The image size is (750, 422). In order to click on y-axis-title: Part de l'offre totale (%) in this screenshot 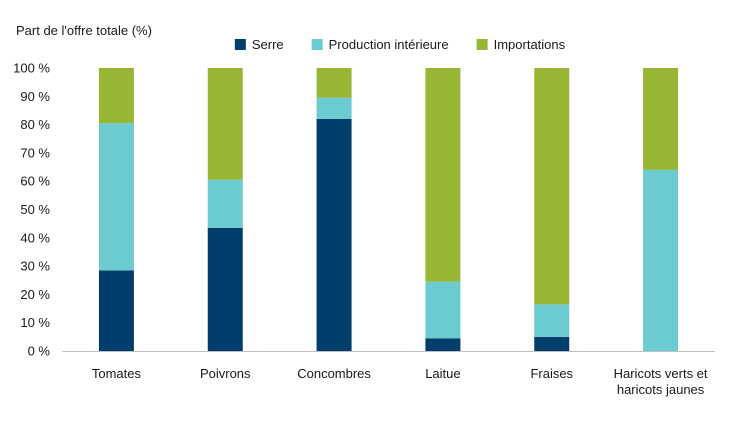, I will do `click(84, 30)`.